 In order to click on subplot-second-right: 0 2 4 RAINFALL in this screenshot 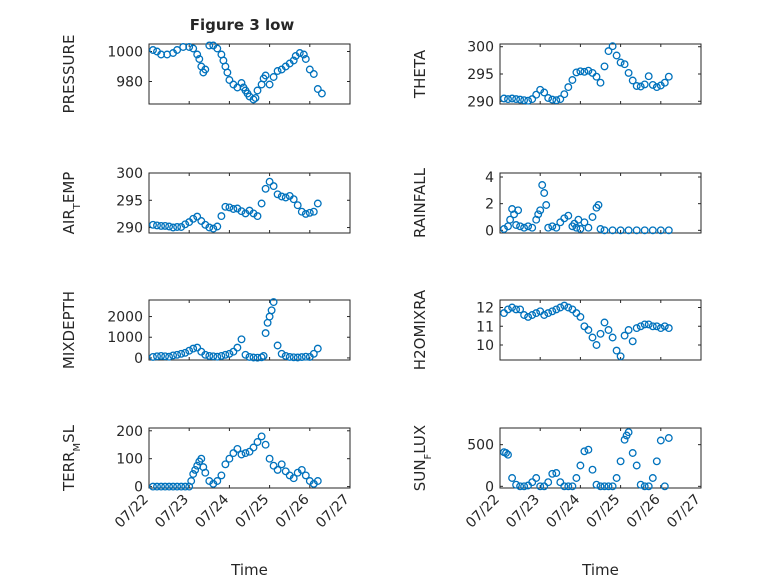, I will do `click(556, 203)`.